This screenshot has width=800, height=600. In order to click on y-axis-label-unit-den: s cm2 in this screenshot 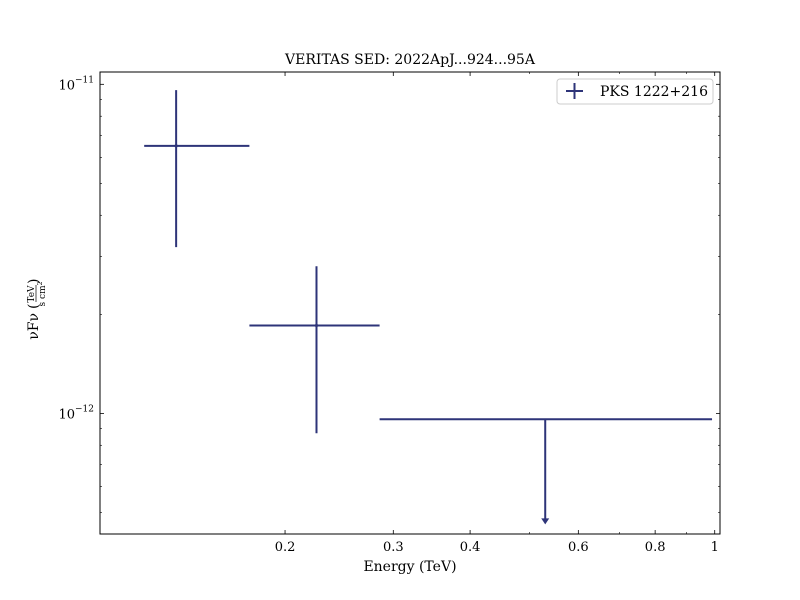, I will do `click(42, 293)`.